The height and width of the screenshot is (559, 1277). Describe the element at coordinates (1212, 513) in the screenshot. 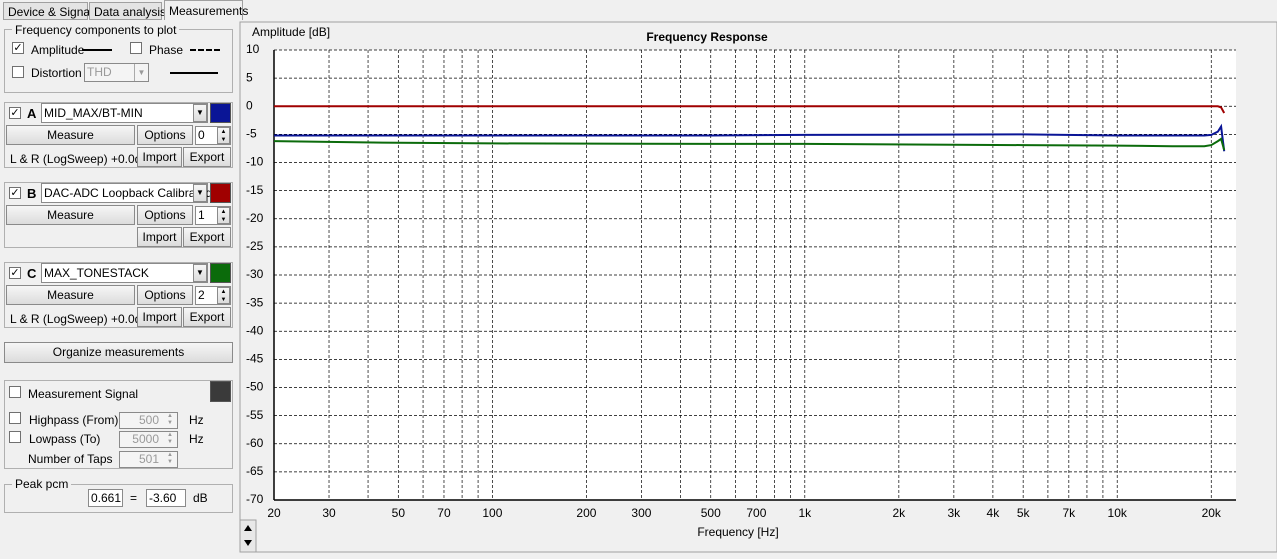

I see `x-tick-label: 20k` at that location.